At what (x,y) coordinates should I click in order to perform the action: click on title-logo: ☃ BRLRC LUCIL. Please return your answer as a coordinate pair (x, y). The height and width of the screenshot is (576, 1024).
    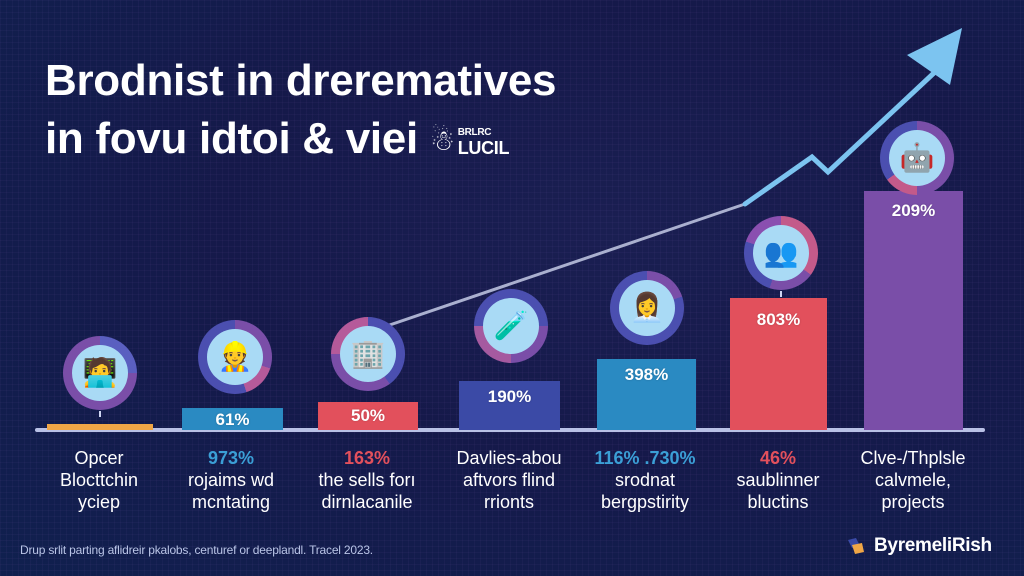
    Looking at the image, I should click on (469, 141).